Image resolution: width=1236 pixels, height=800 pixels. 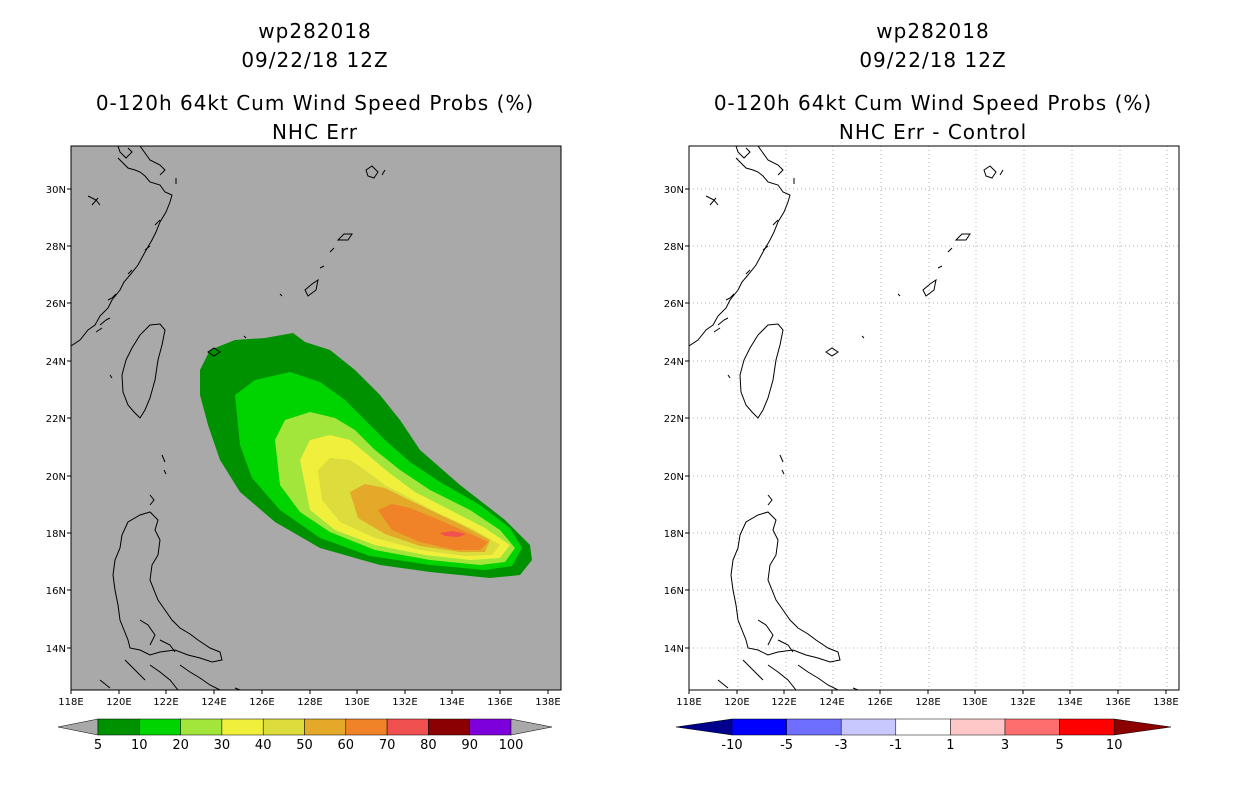 What do you see at coordinates (387, 745) in the screenshot?
I see `left-colorbar-label: 70` at bounding box center [387, 745].